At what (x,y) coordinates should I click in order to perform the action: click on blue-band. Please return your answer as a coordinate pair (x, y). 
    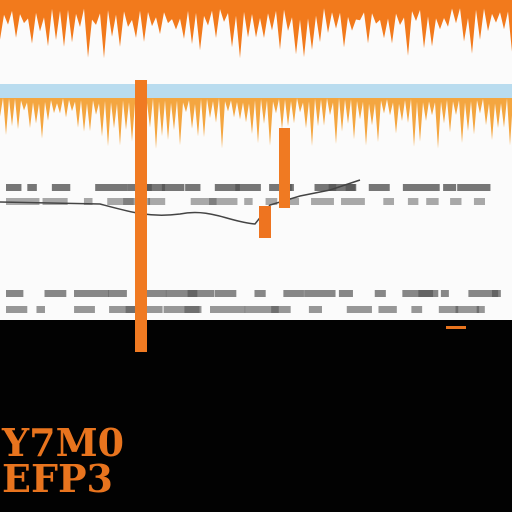
    Looking at the image, I should click on (256, 91).